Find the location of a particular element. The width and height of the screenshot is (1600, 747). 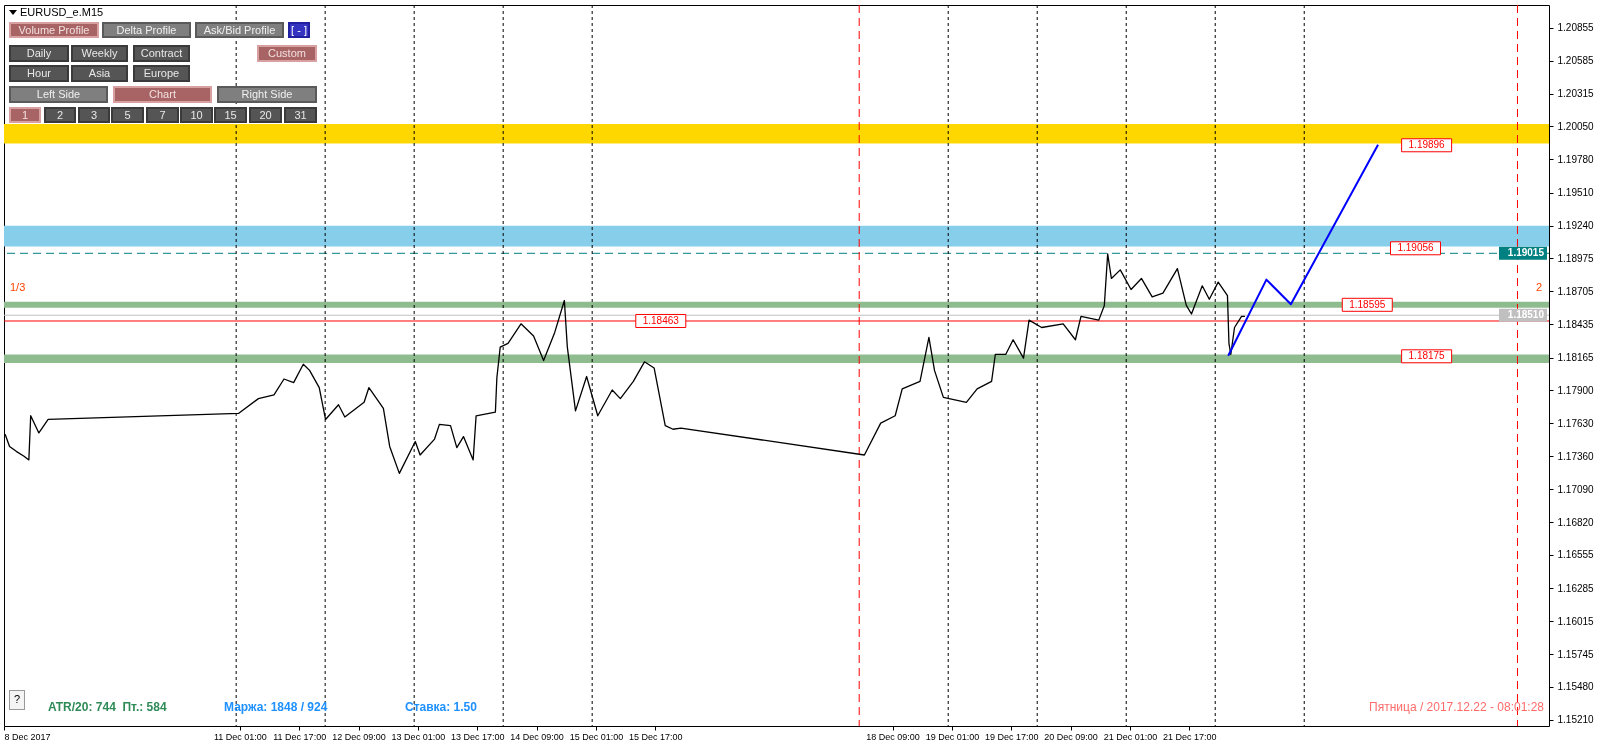

button: Delta Profile is located at coordinates (146, 30).